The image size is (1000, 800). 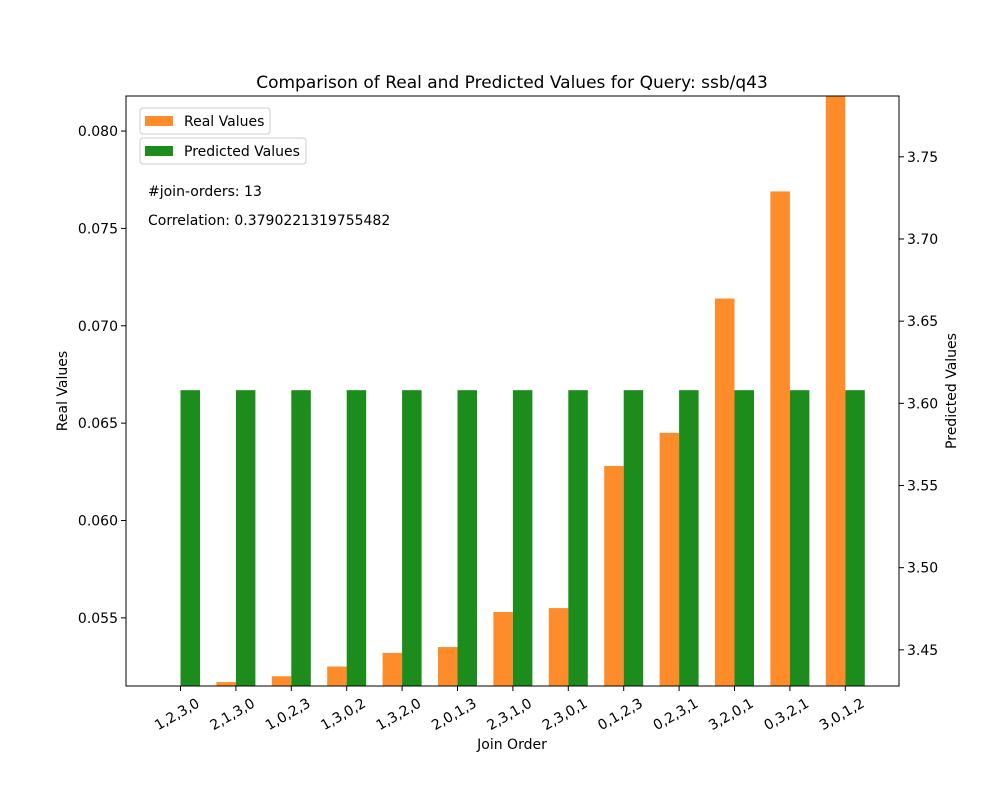 What do you see at coordinates (98, 619) in the screenshot?
I see `left-y-tick-label-0: 0.055` at bounding box center [98, 619].